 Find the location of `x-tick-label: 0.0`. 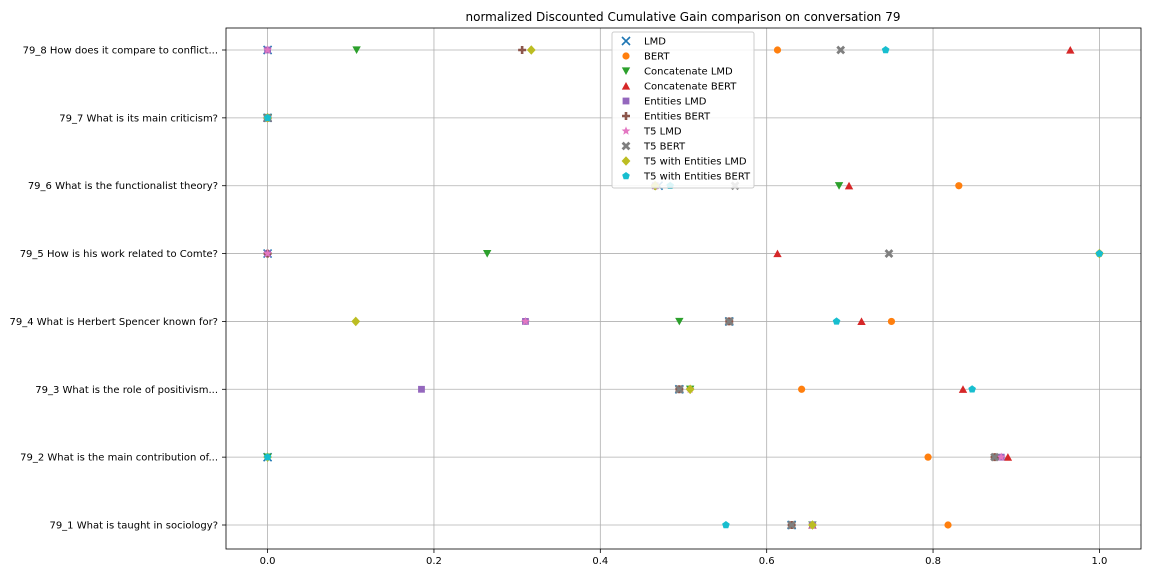

x-tick-label: 0.0 is located at coordinates (268, 561).